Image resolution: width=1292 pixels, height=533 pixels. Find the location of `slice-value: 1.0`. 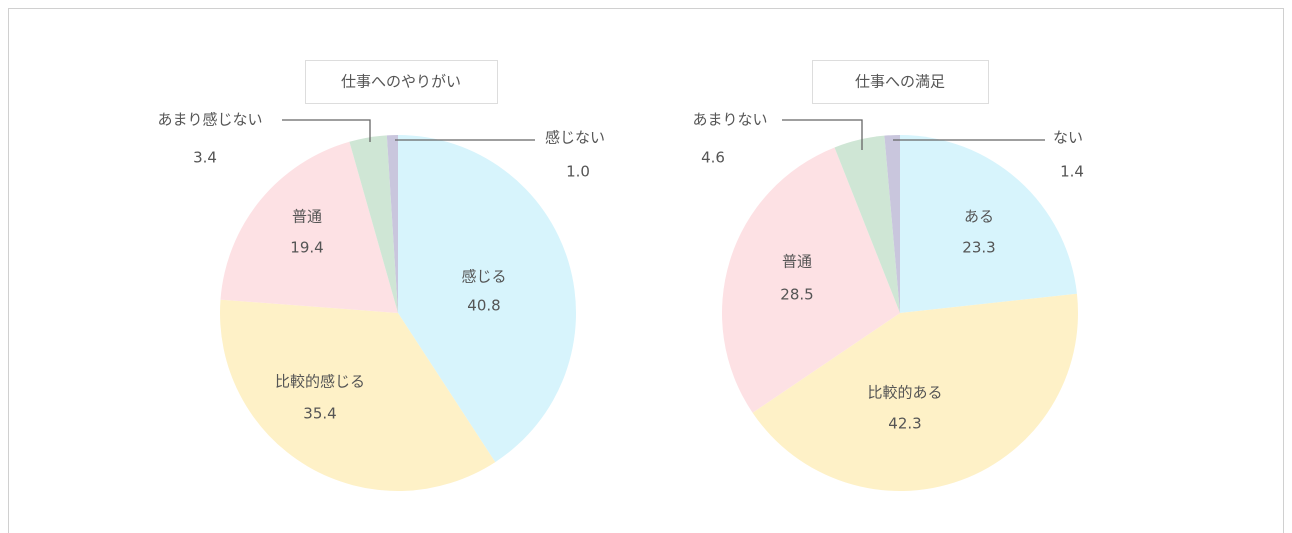

slice-value: 1.0 is located at coordinates (578, 172).